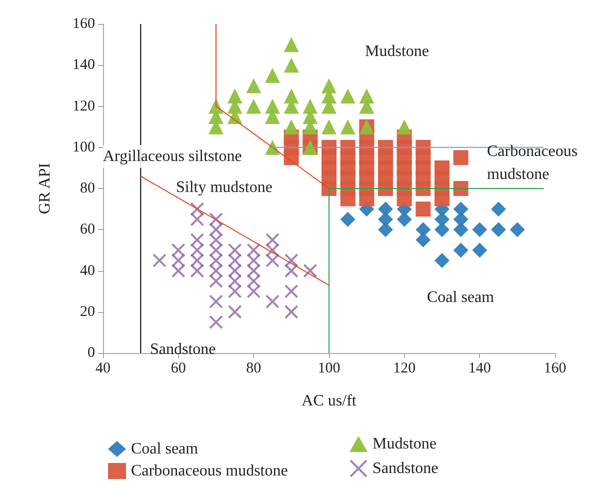 The height and width of the screenshot is (500, 608). I want to click on x-axis-title: AC us/ft, so click(329, 401).